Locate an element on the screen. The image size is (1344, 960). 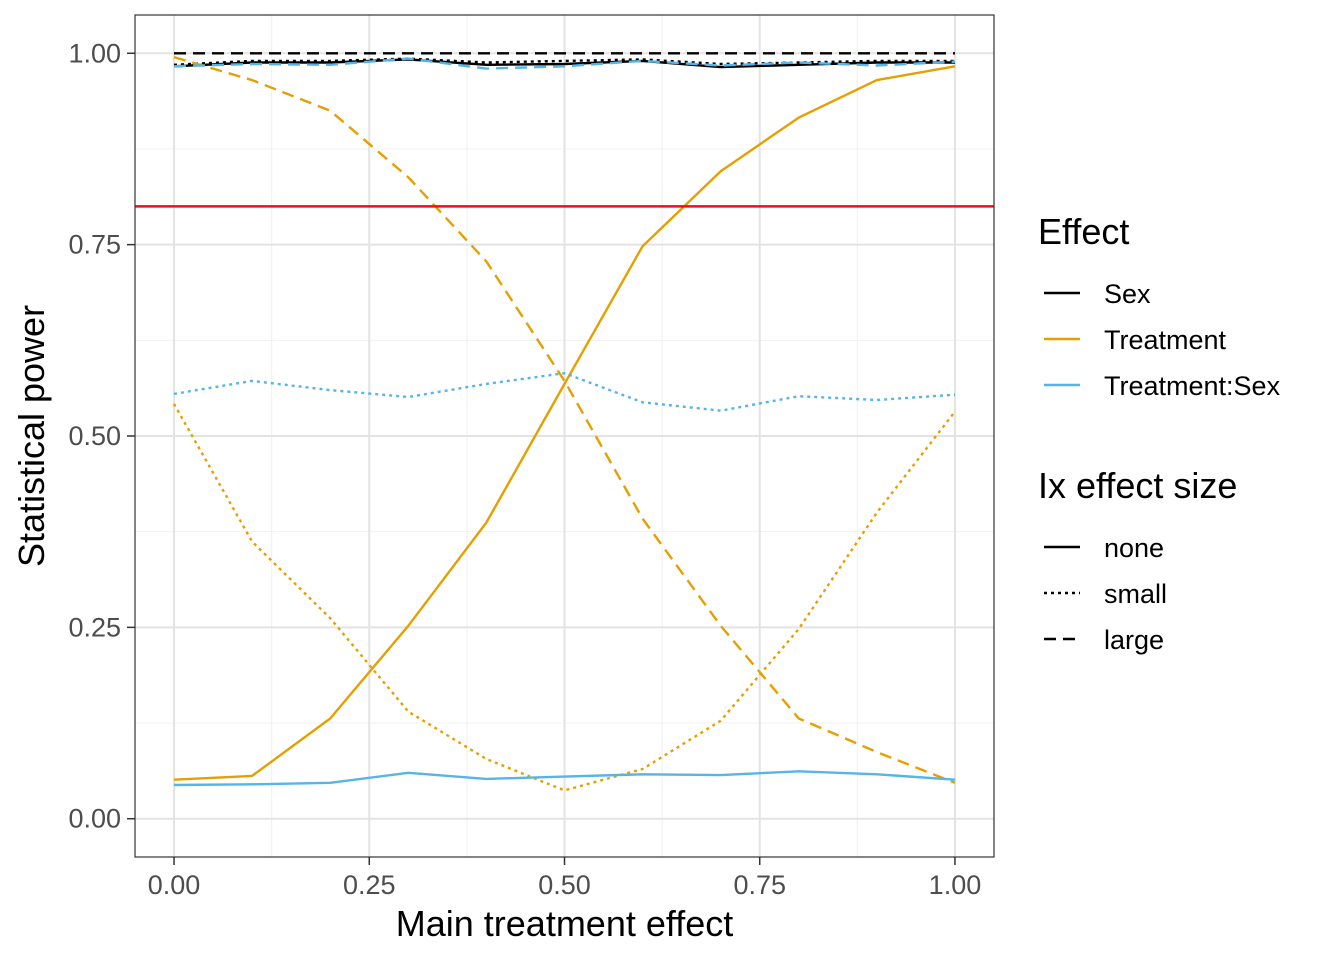
x-tick-label: 0.50 is located at coordinates (564, 885).